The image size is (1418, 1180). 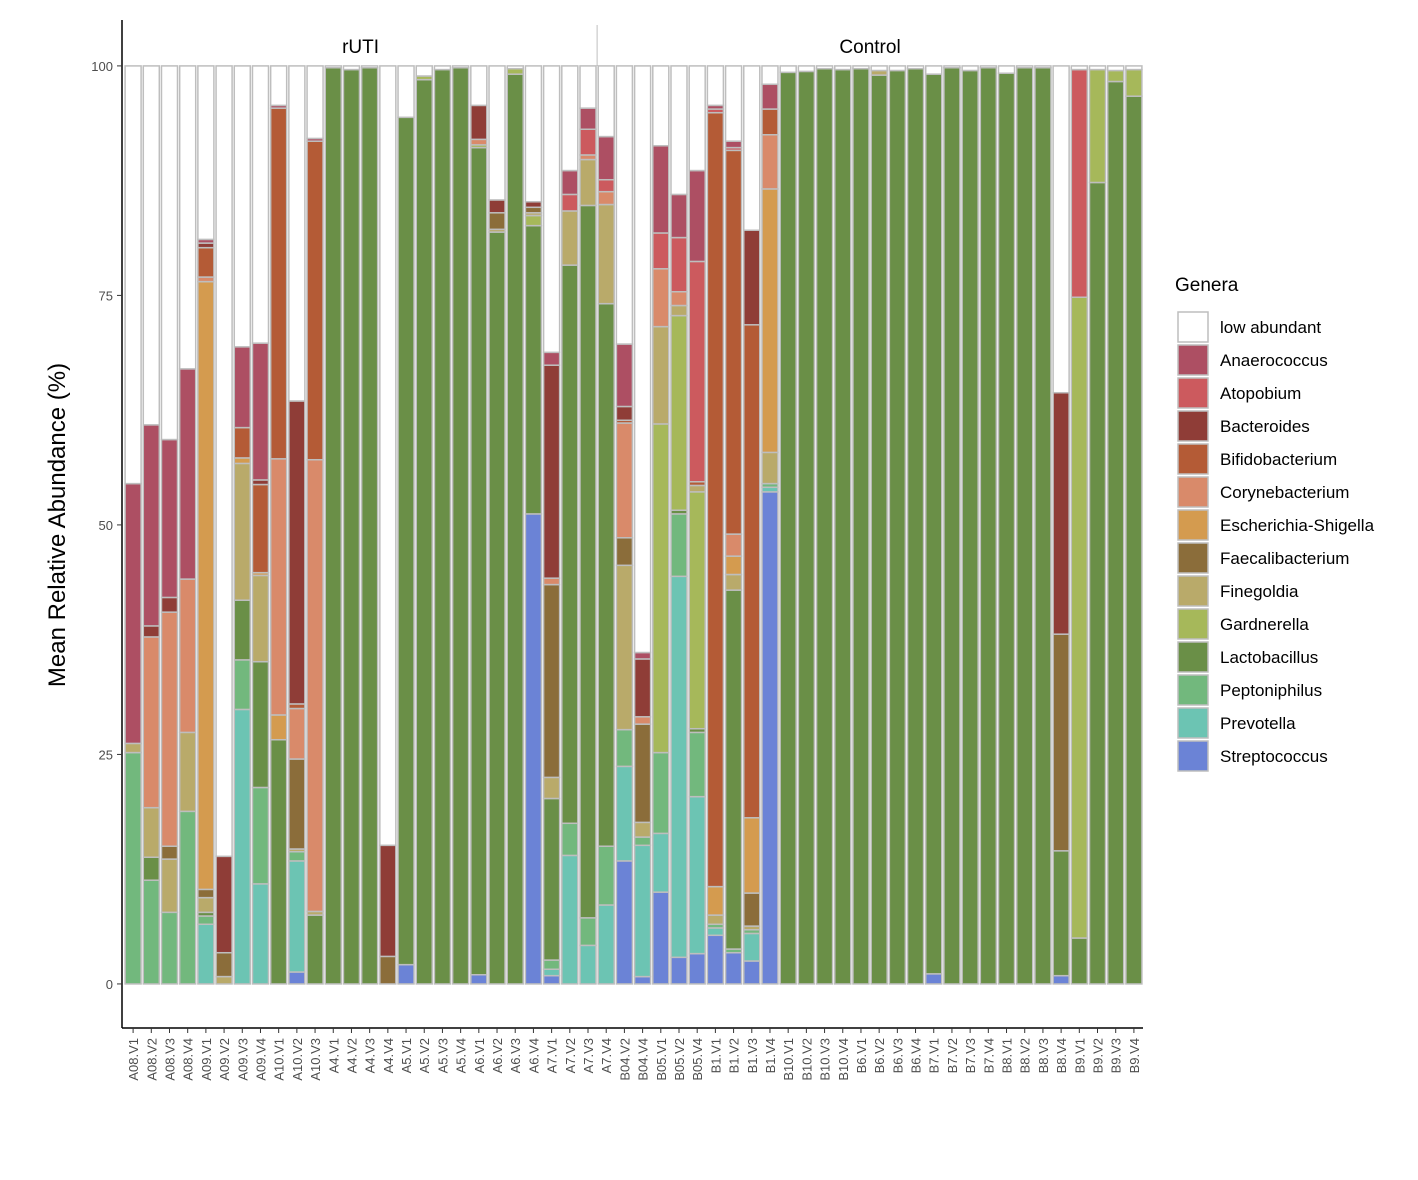 I want to click on y-tick-label: 25, so click(x=106, y=754).